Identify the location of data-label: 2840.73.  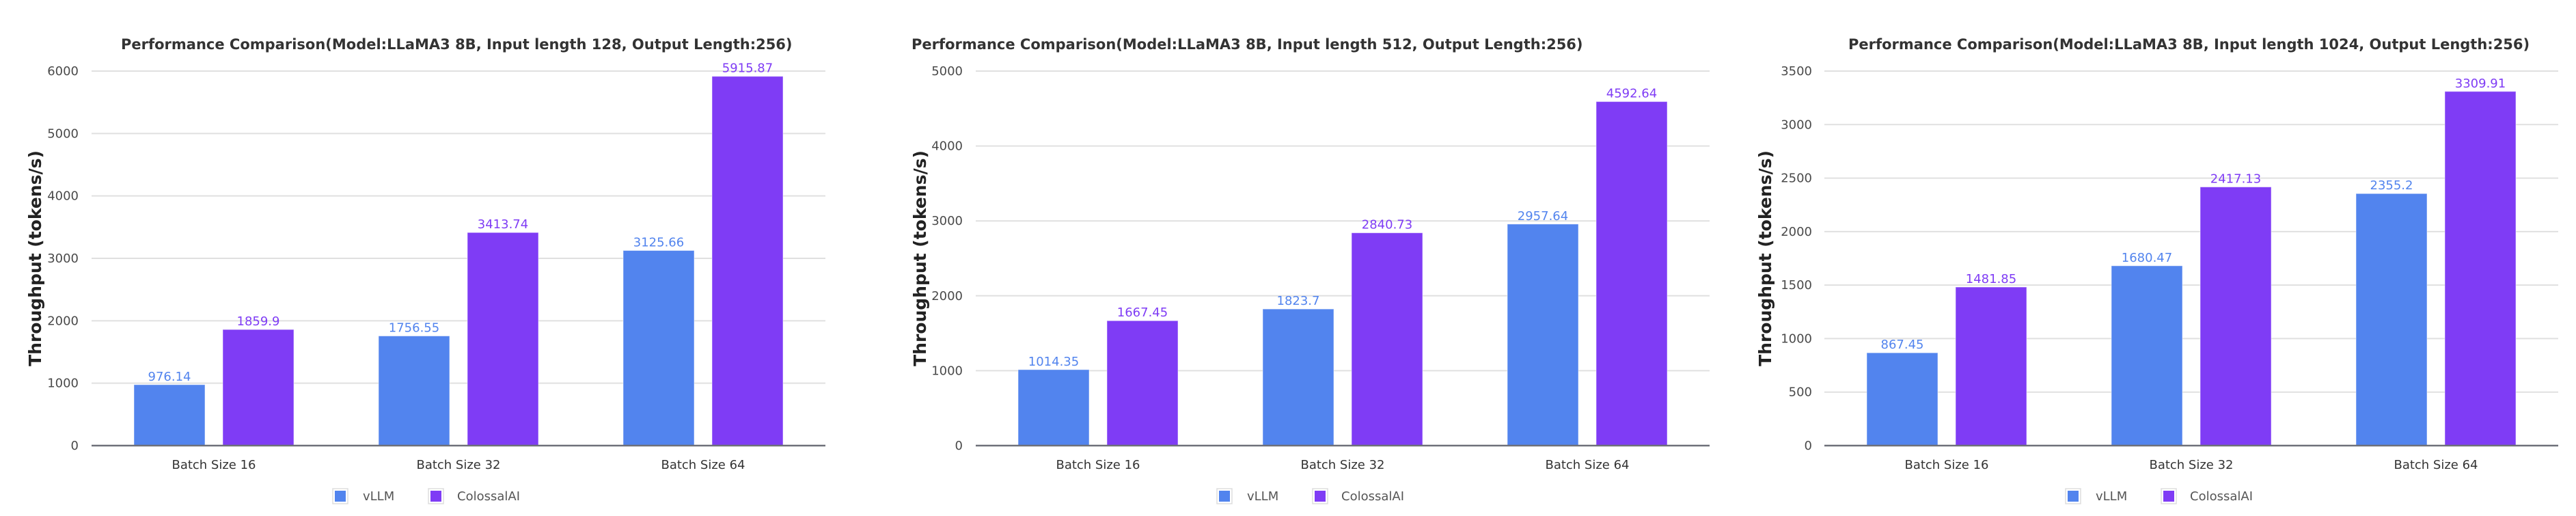
(1387, 225).